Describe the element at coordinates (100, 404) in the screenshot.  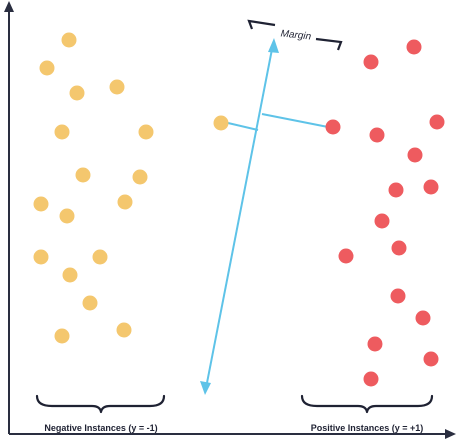
I see `negative-curly-brace` at that location.